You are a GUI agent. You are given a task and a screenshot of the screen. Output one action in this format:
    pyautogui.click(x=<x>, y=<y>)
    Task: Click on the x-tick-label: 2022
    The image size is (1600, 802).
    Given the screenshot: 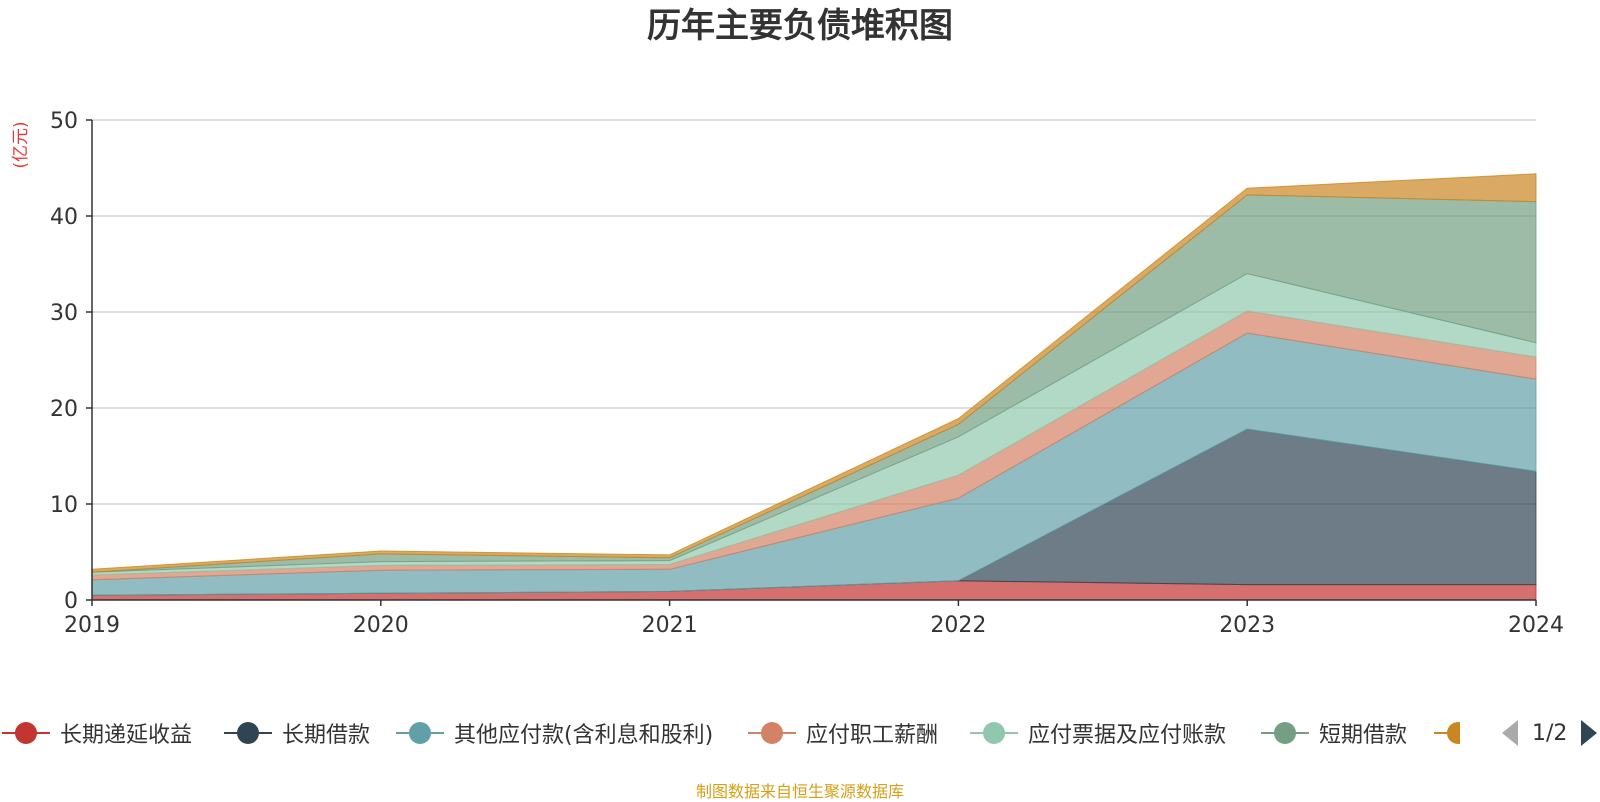 What is the action you would take?
    pyautogui.click(x=958, y=625)
    